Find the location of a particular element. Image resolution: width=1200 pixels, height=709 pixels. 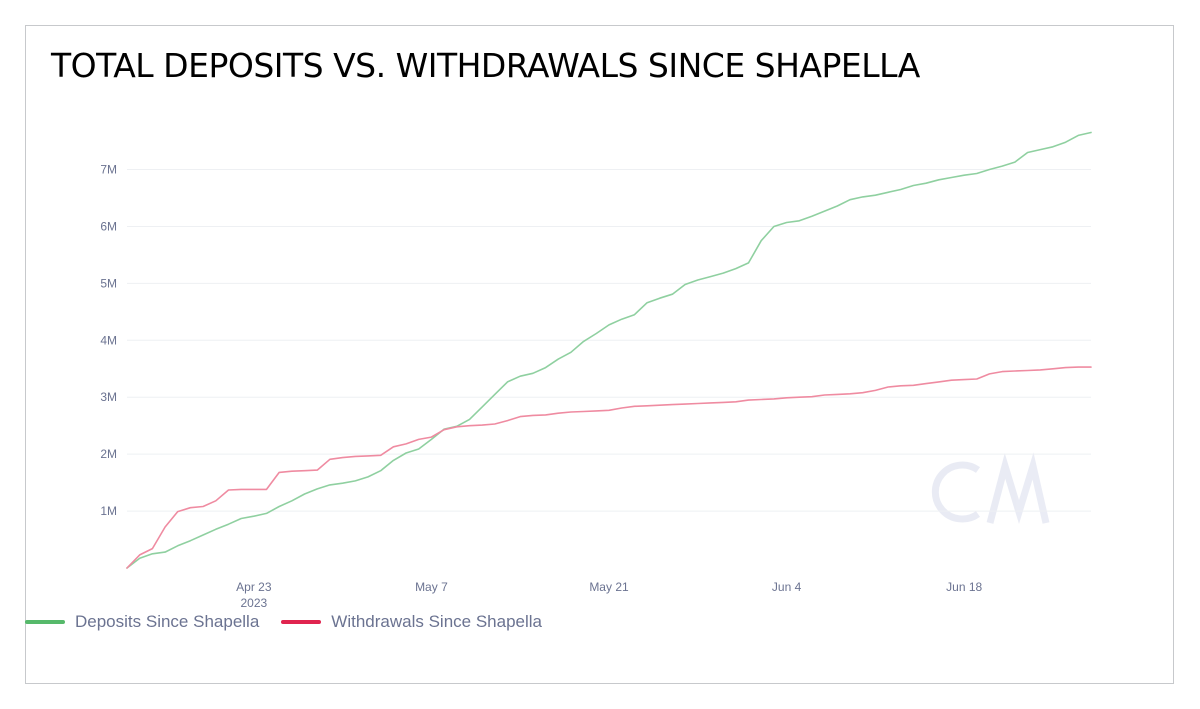

x-tick-label: May 21 is located at coordinates (609, 587).